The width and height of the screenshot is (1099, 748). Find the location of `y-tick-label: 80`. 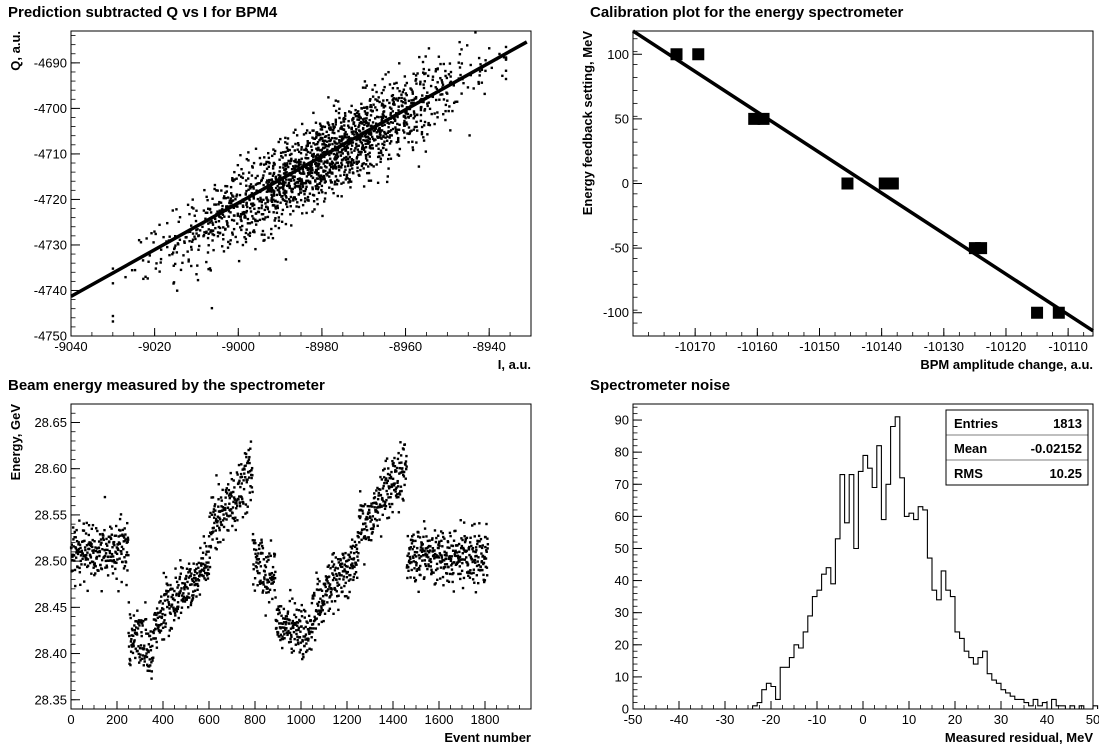

y-tick-label: 80 is located at coordinates (622, 452).